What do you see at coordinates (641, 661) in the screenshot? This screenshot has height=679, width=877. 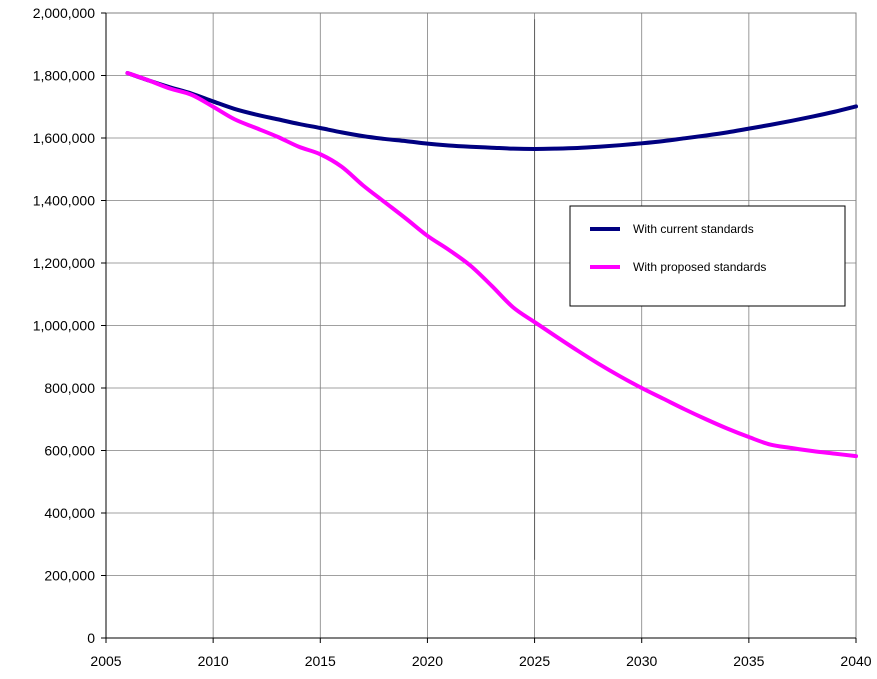 I see `x-tick-label: 2030` at bounding box center [641, 661].